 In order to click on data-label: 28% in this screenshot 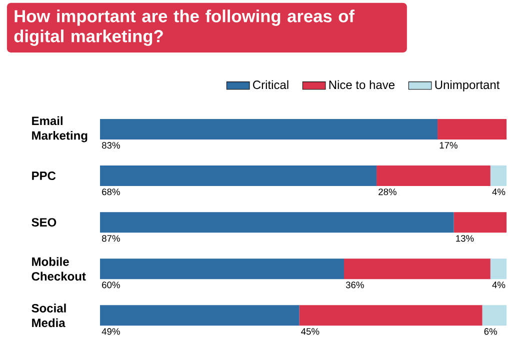, I will do `click(387, 192)`.